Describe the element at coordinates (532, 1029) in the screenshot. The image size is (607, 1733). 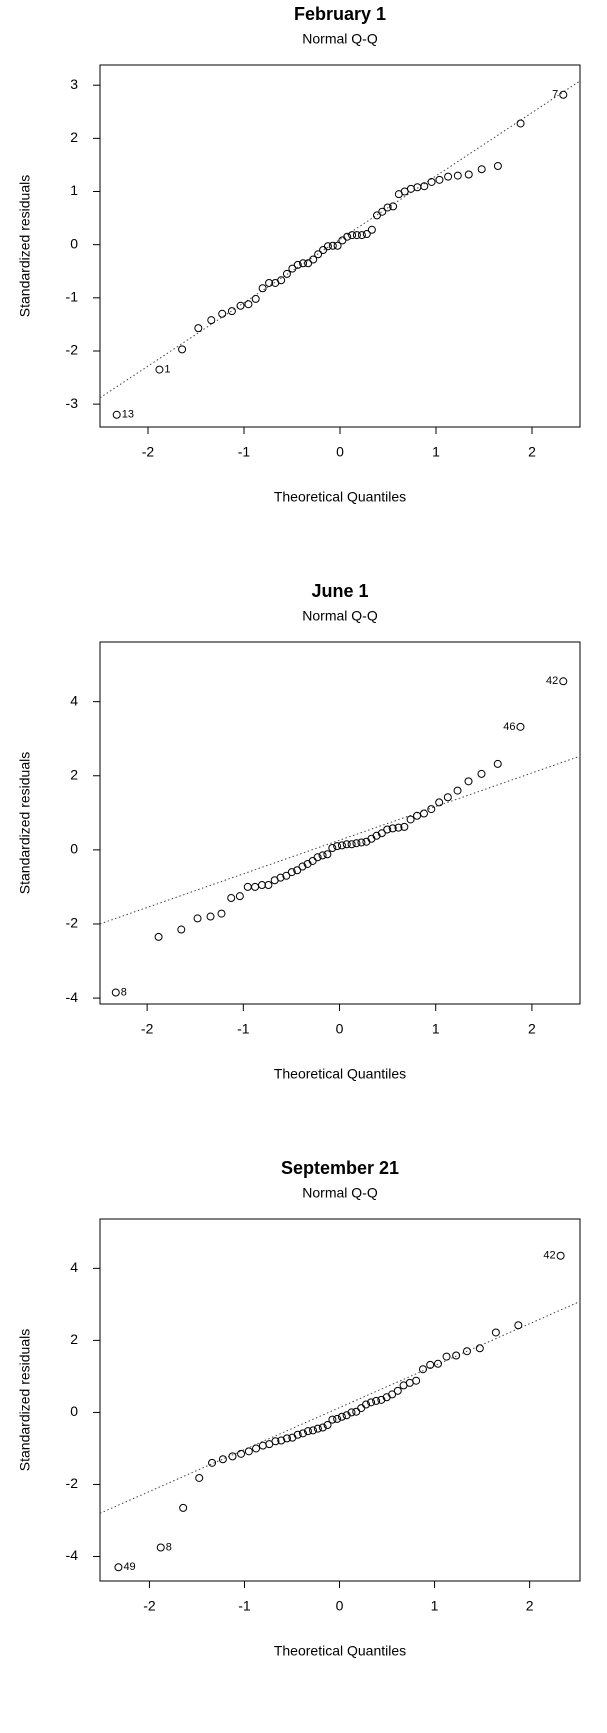
I see `x-tick-label: 2` at that location.